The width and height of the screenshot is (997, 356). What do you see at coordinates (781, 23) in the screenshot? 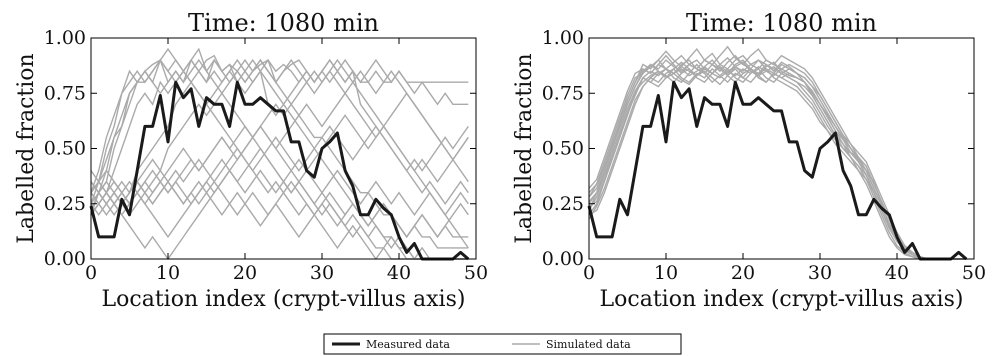
I see `right-chart-title: Time: 1080 min` at bounding box center [781, 23].